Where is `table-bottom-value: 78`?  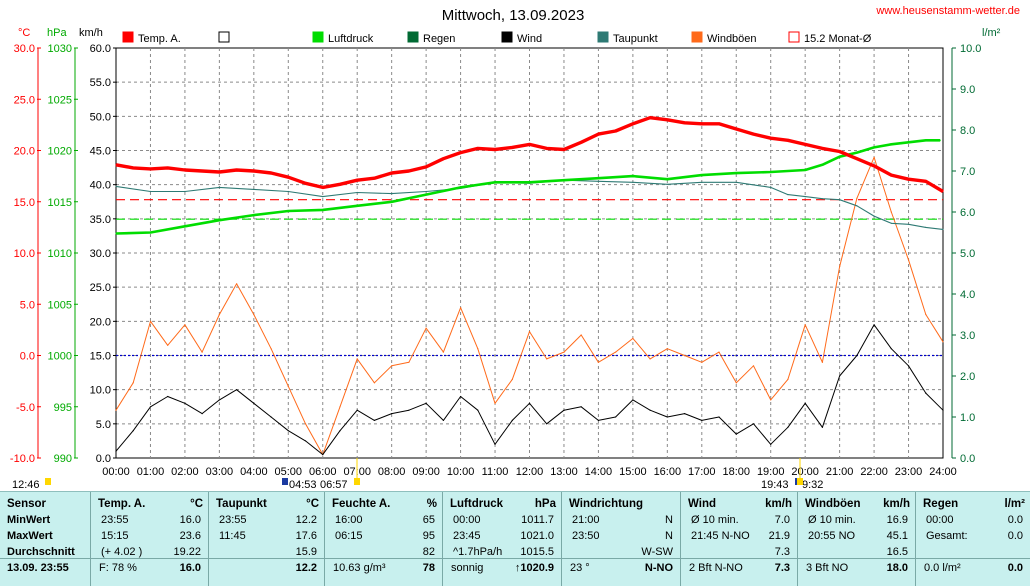 table-bottom-value: 78 is located at coordinates (428, 568).